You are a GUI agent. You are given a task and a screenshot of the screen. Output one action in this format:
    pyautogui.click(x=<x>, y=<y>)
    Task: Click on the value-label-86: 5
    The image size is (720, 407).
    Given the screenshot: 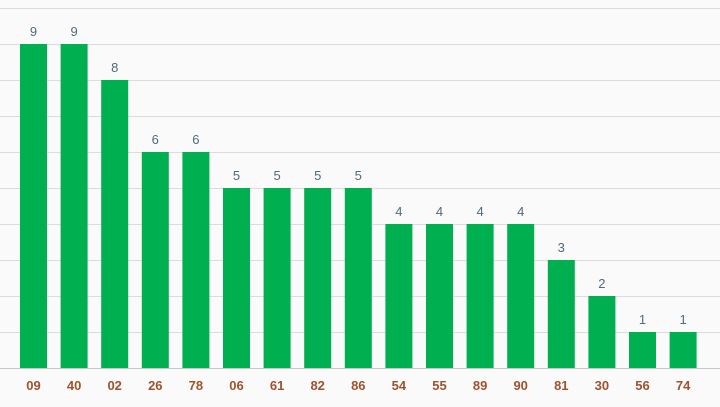 What is the action you would take?
    pyautogui.click(x=358, y=175)
    